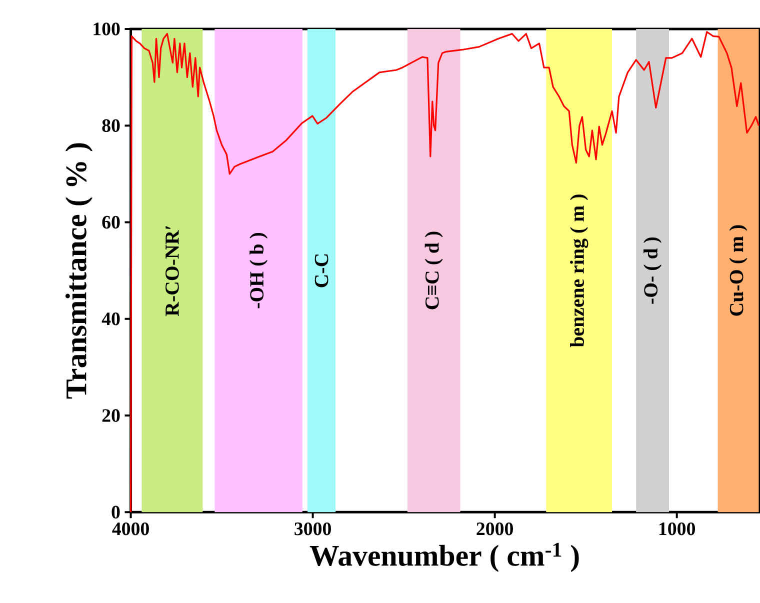 The width and height of the screenshot is (760, 603). What do you see at coordinates (111, 222) in the screenshot?
I see `y-tick-label: 60` at bounding box center [111, 222].